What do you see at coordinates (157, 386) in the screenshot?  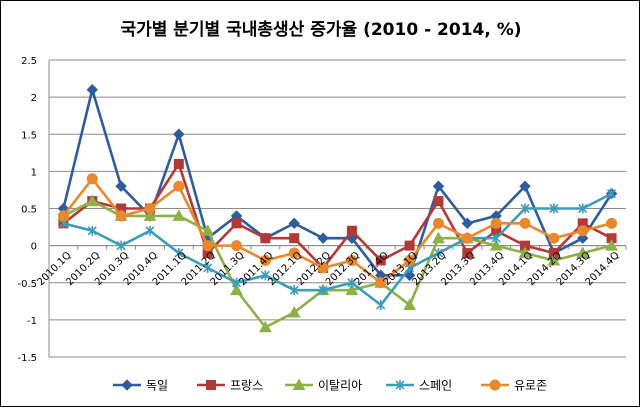 I see `legend-label: 독일` at bounding box center [157, 386].